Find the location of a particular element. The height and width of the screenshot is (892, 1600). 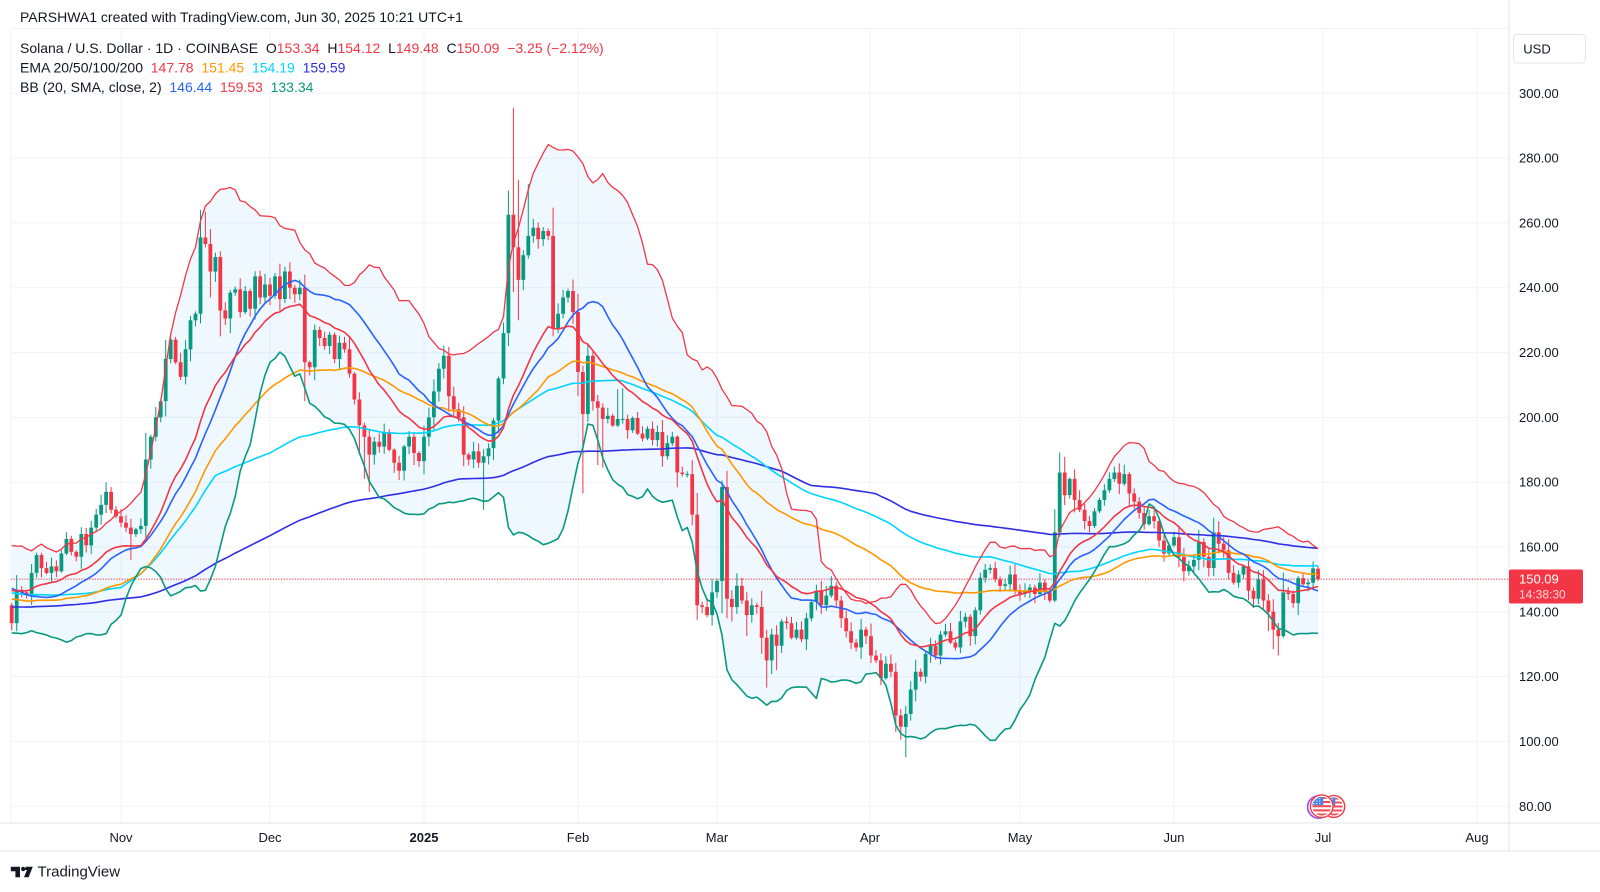

svg-text: 14:38:30 is located at coordinates (1542, 595).